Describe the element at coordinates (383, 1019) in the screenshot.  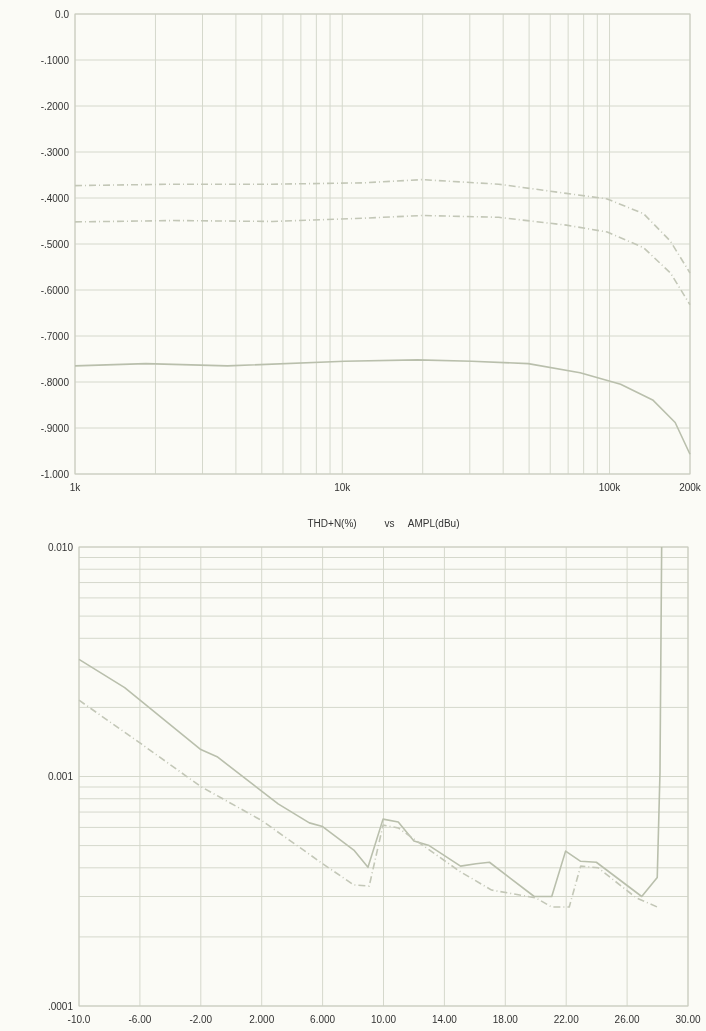
I see `x-tick-label: 10.00` at that location.